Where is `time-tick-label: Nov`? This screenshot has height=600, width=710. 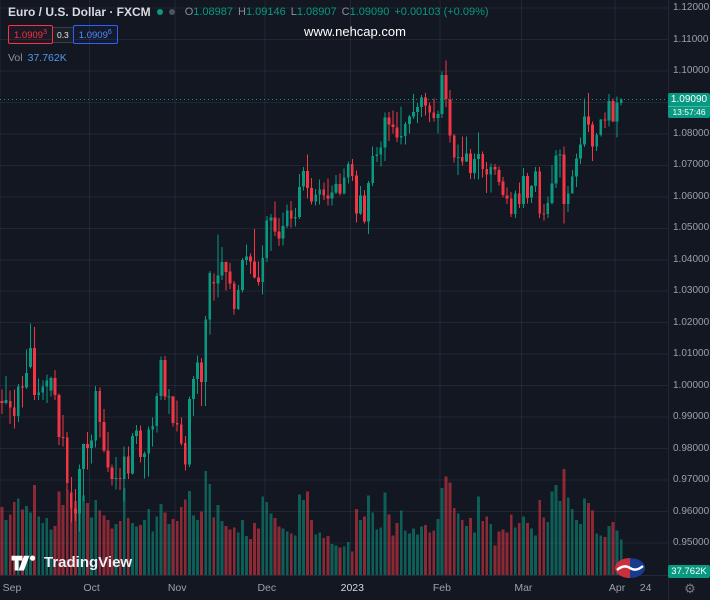 time-tick-label: Nov is located at coordinates (177, 588).